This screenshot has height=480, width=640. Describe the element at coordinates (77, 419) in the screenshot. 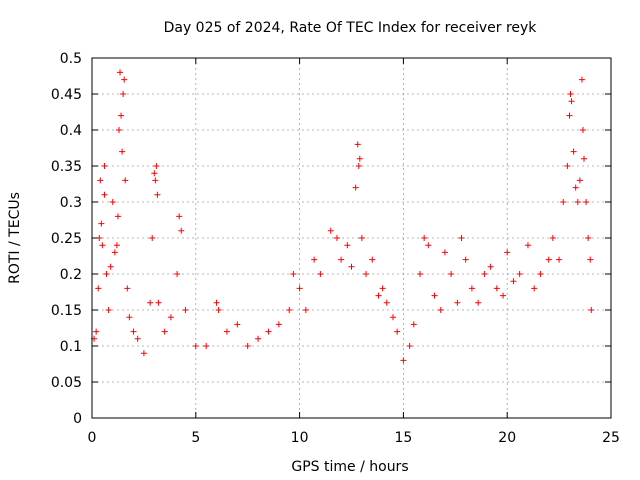

I see `y-tick-label: 0` at that location.